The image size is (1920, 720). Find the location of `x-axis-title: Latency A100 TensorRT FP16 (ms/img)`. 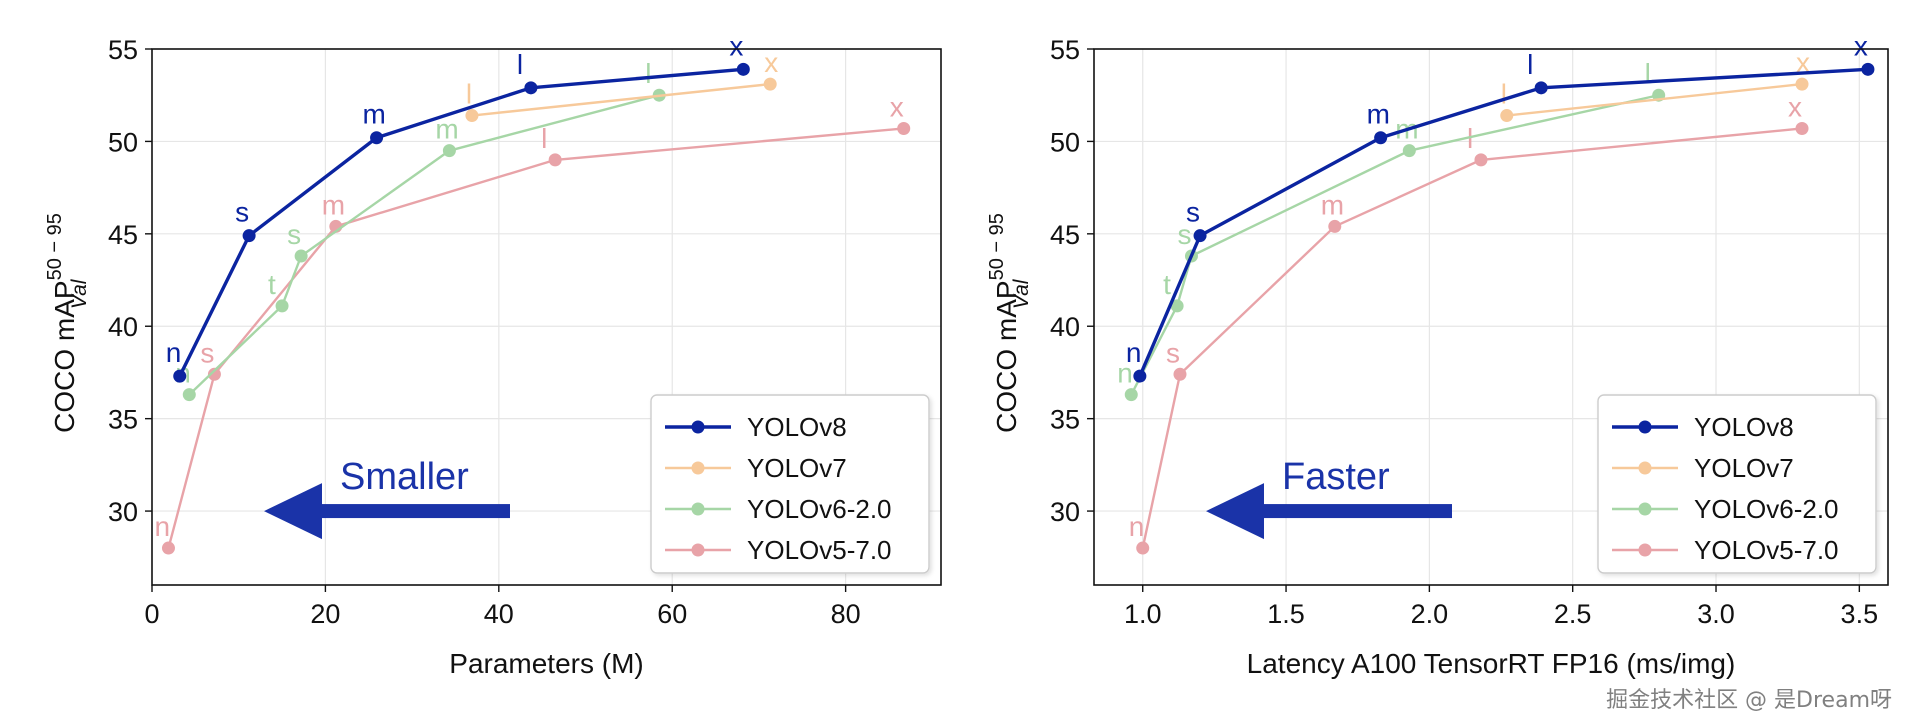

x-axis-title: Latency A100 TensorRT FP16 (ms/img) is located at coordinates (1491, 663).